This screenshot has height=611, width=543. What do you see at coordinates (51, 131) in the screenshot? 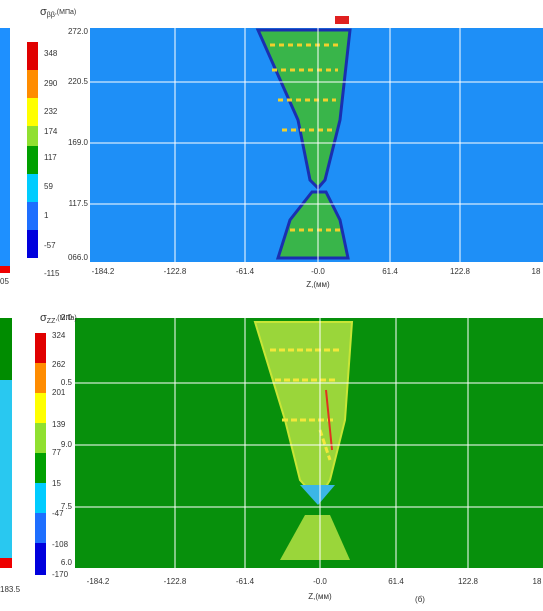
I see `colorbar-label: 174` at bounding box center [51, 131].